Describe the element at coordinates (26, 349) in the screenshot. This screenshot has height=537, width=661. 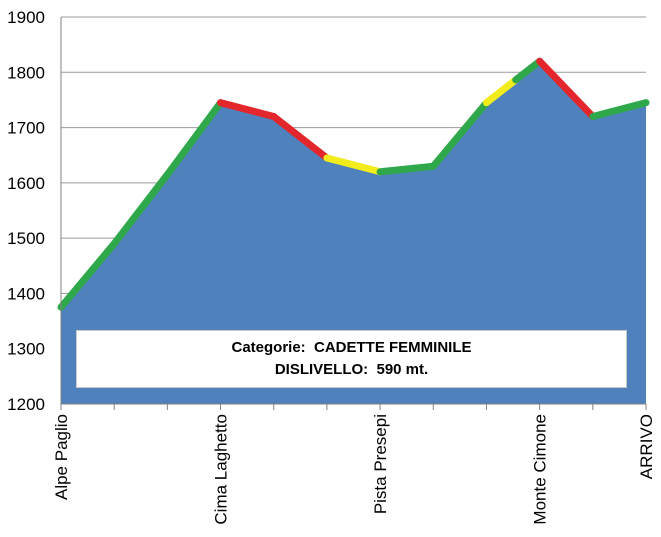
I see `y-tick-label-1300: 1300` at that location.